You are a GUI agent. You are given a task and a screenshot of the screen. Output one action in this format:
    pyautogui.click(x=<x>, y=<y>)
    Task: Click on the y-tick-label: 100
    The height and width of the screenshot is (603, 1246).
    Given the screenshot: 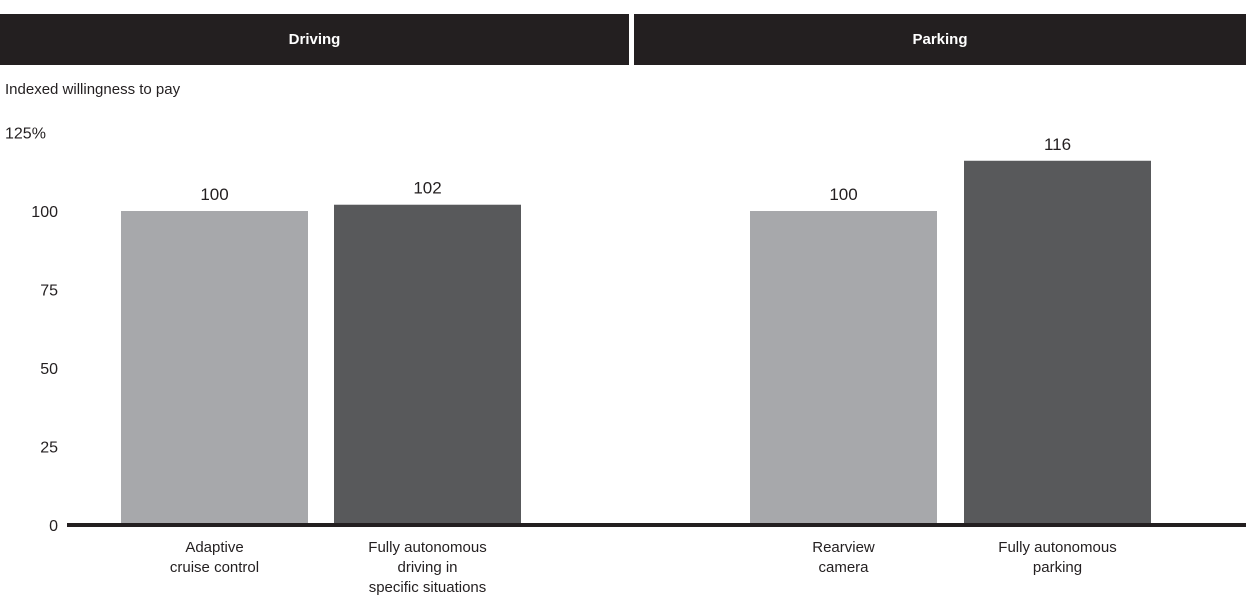 What is the action you would take?
    pyautogui.click(x=44, y=212)
    